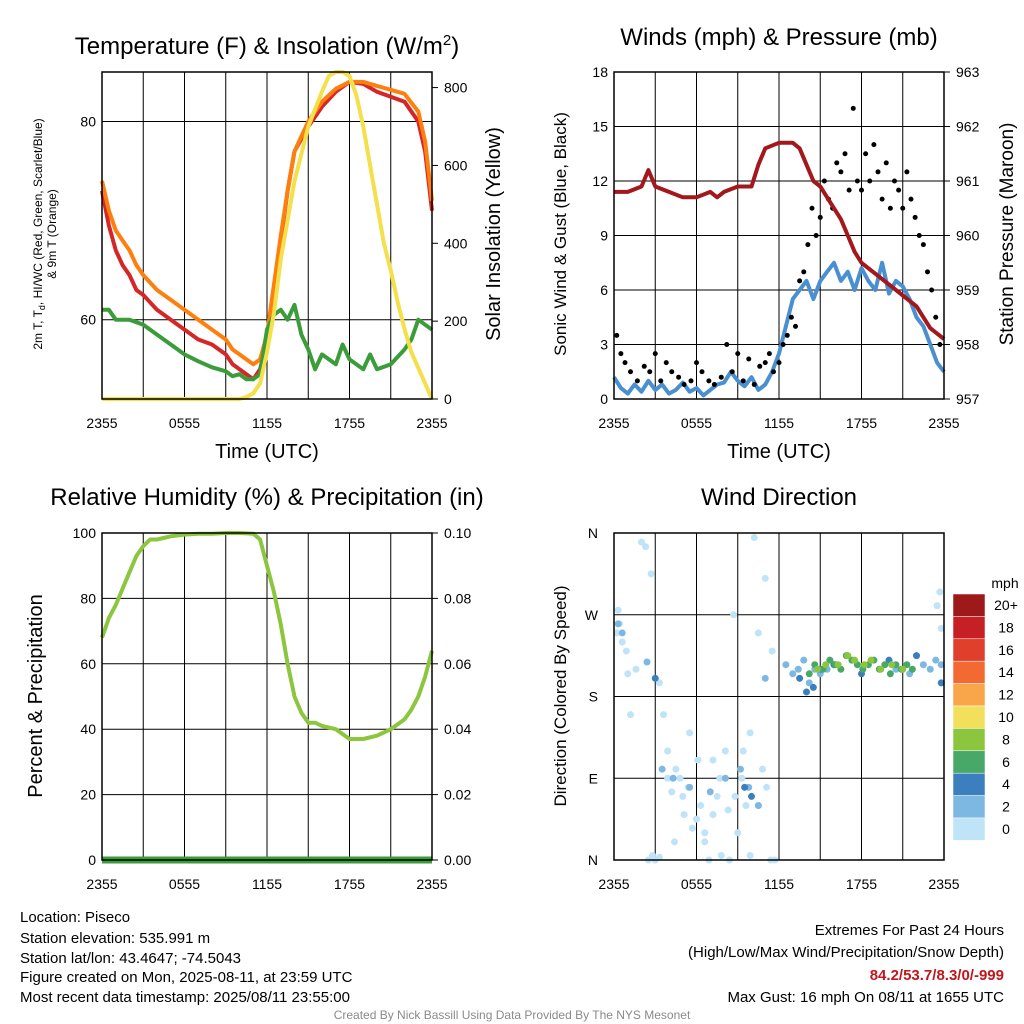 The width and height of the screenshot is (1024, 1024). What do you see at coordinates (604, 399) in the screenshot?
I see `y-tick-label: 0` at bounding box center [604, 399].